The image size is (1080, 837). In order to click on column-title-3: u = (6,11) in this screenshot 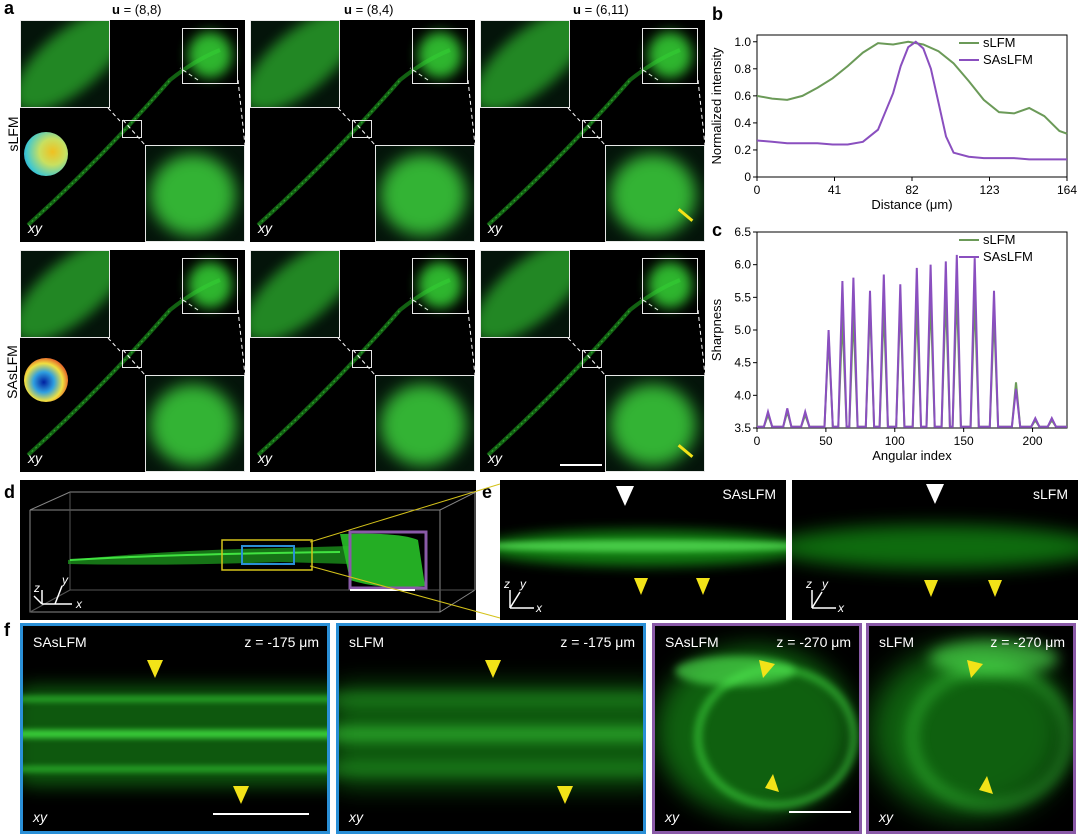, I will do `click(601, 9)`.